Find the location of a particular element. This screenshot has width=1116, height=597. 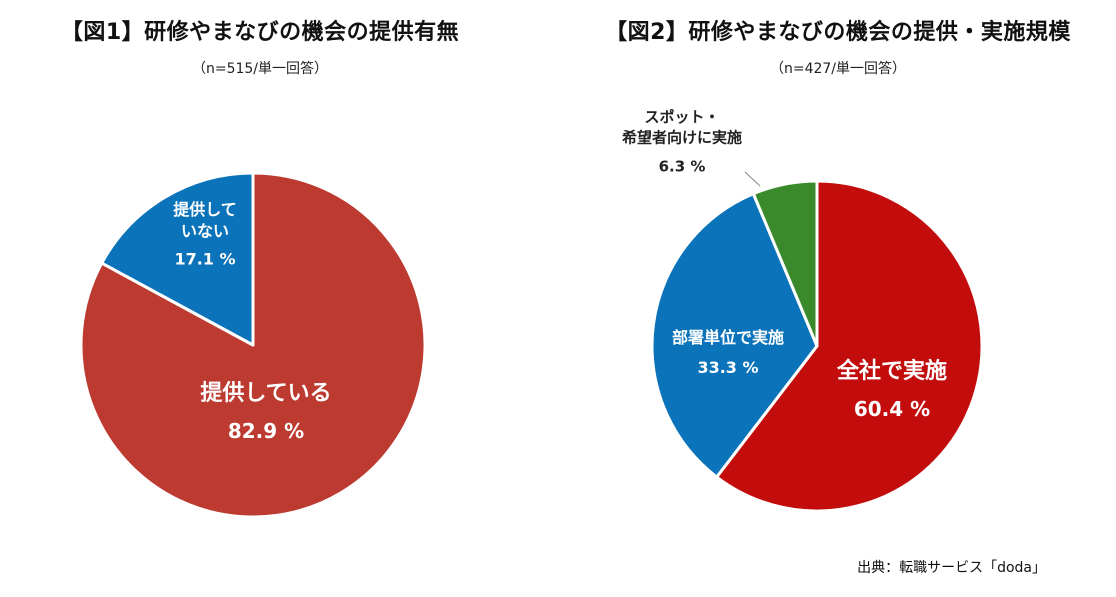

slice-value-label: 82.9 % is located at coordinates (266, 431).